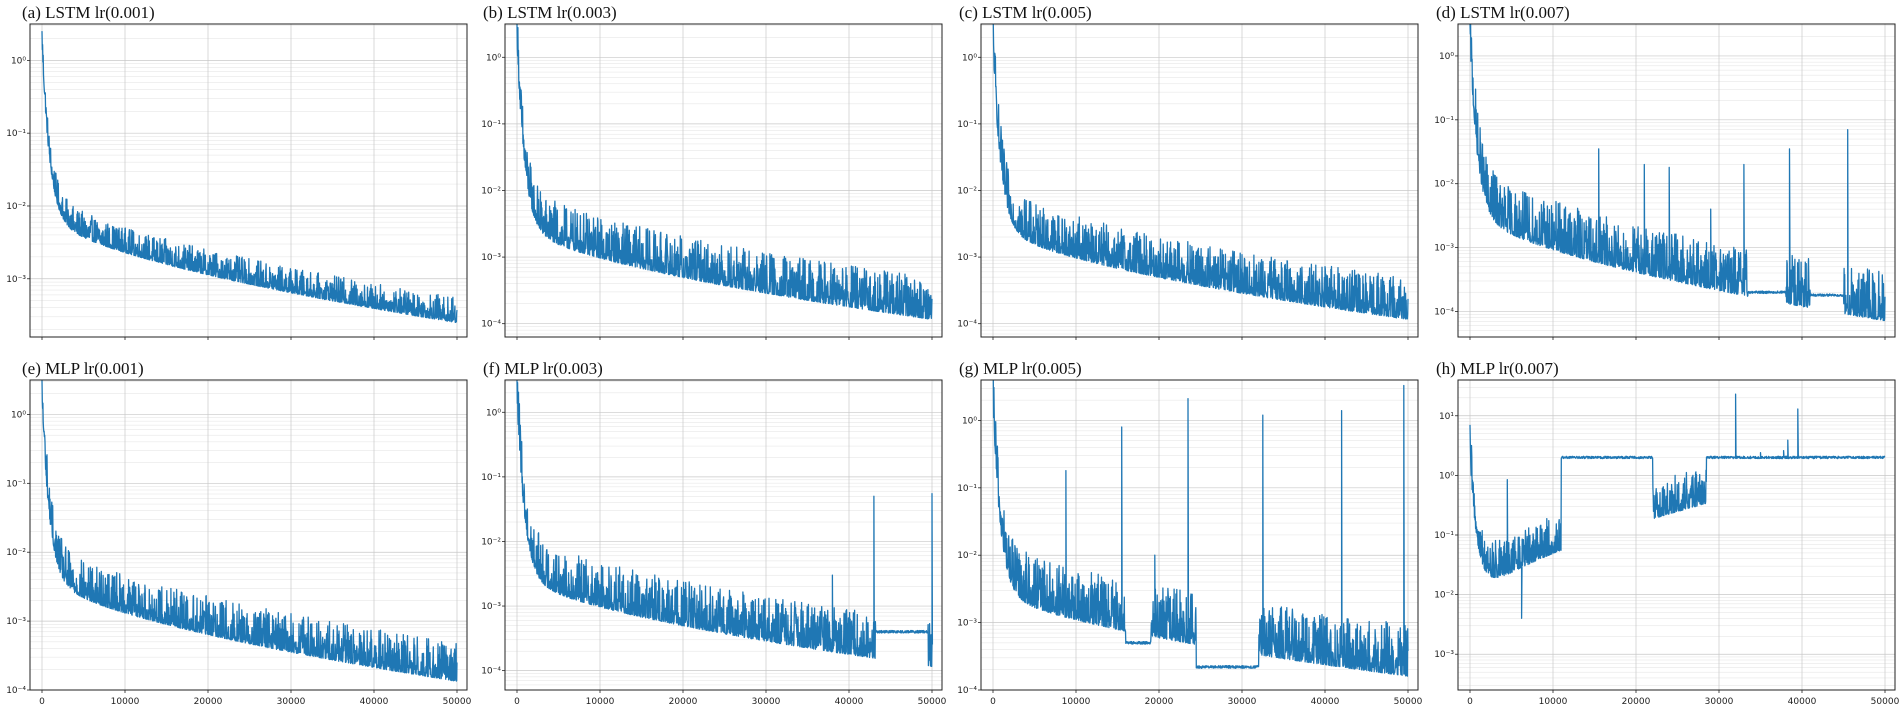 This screenshot has height=709, width=1902. I want to click on panel-2: (b) LSTM lr(0.003) 10⁻⁴ 10⁻³ 10⁻² 10⁻¹ 10⁰, so click(712, 171).